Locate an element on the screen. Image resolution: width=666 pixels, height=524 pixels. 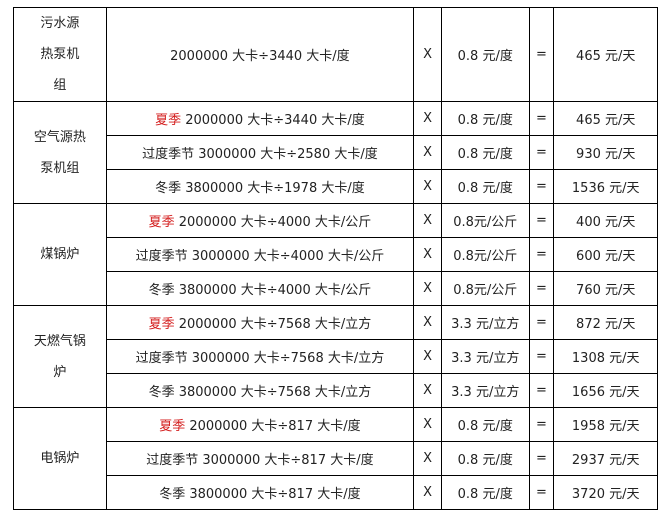
formula-cell: 夏季 2000000 大卡÷817 大卡/度 is located at coordinates (260, 424).